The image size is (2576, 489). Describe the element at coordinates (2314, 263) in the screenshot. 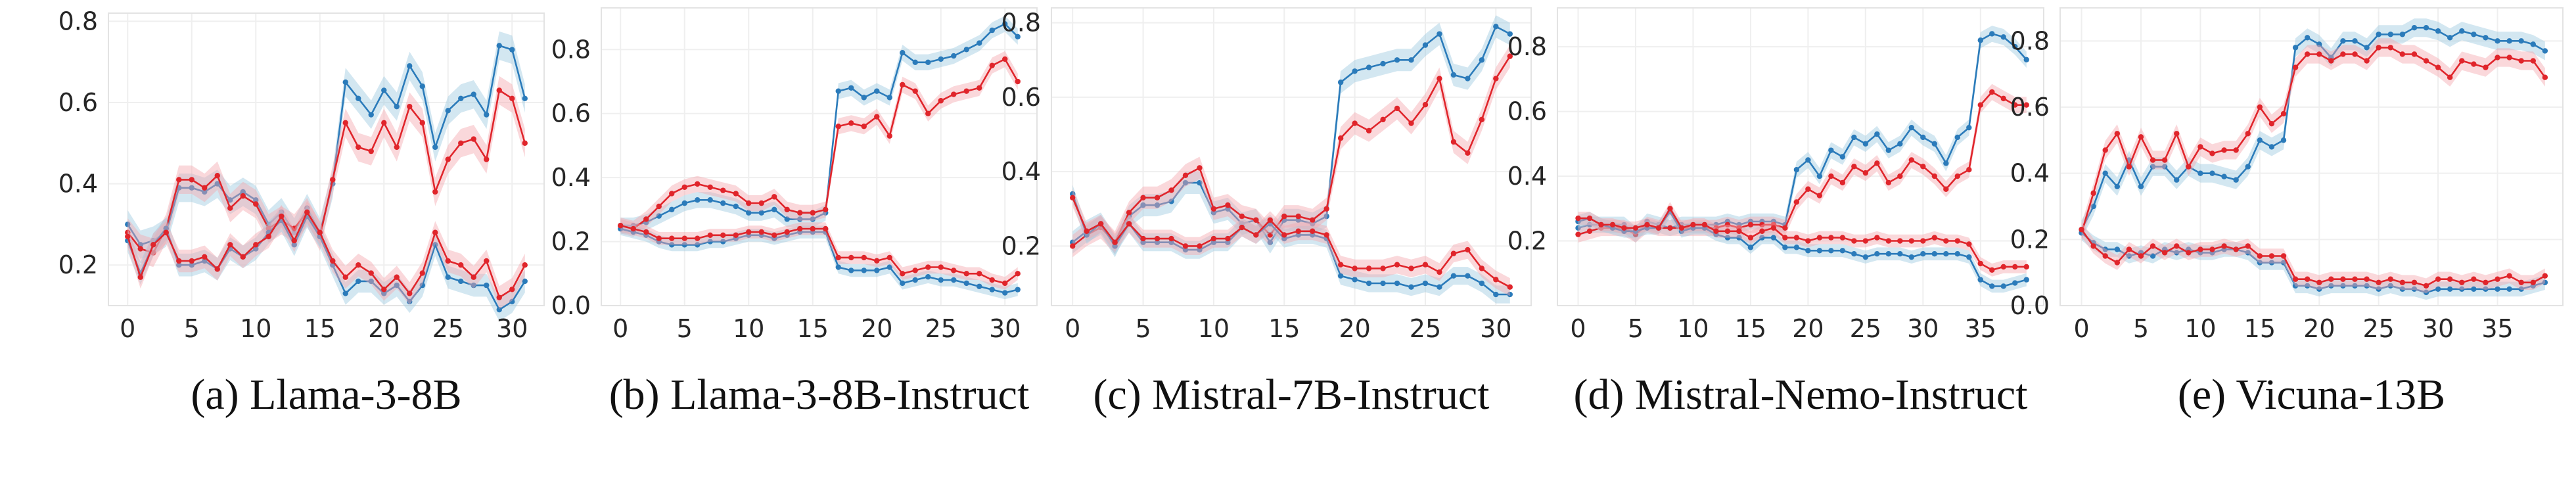

I see `series-3-line` at that location.